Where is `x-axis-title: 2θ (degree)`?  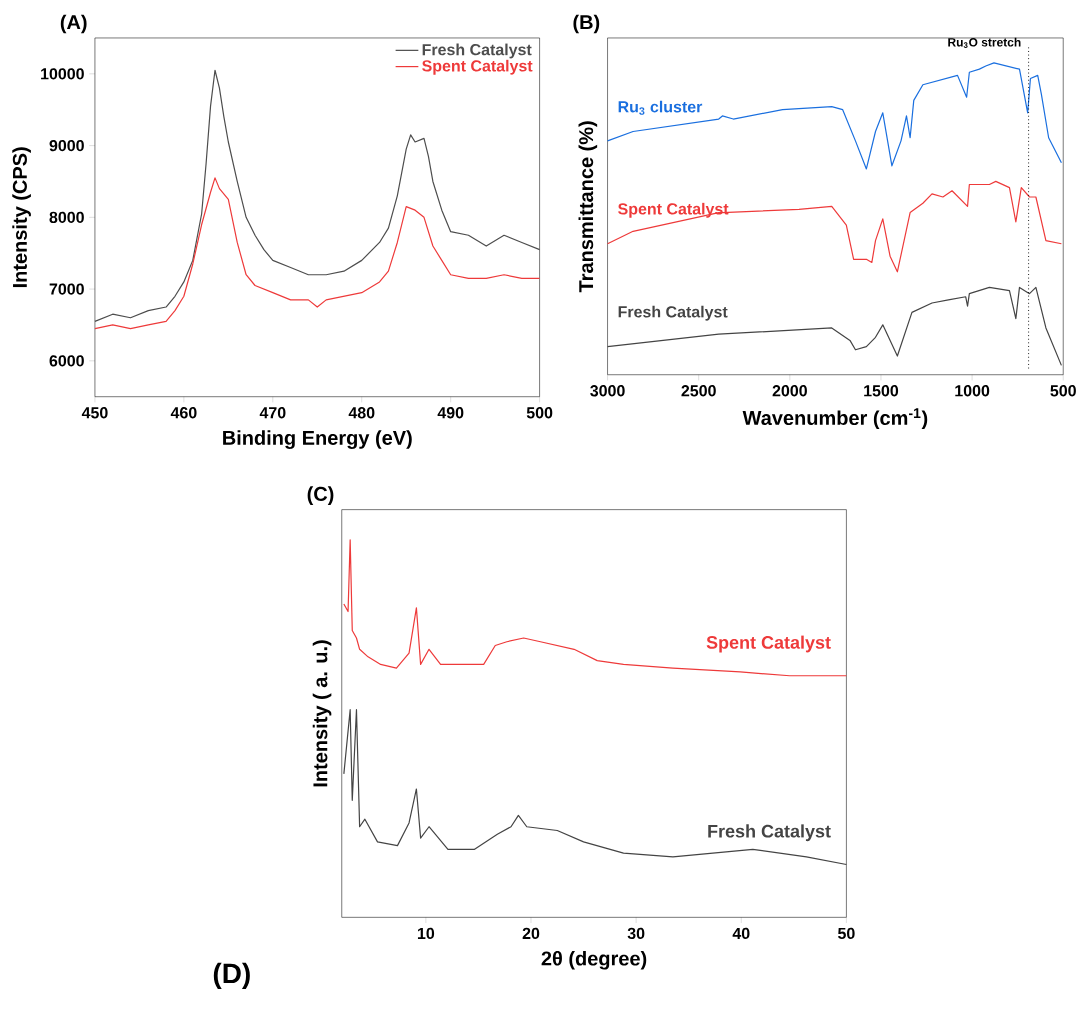 x-axis-title: 2θ (degree) is located at coordinates (594, 960).